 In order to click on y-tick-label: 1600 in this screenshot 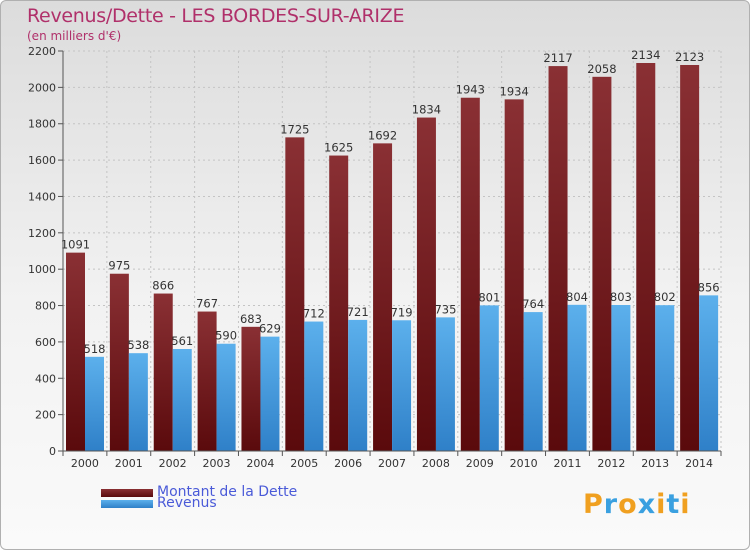, I will do `click(42, 160)`.